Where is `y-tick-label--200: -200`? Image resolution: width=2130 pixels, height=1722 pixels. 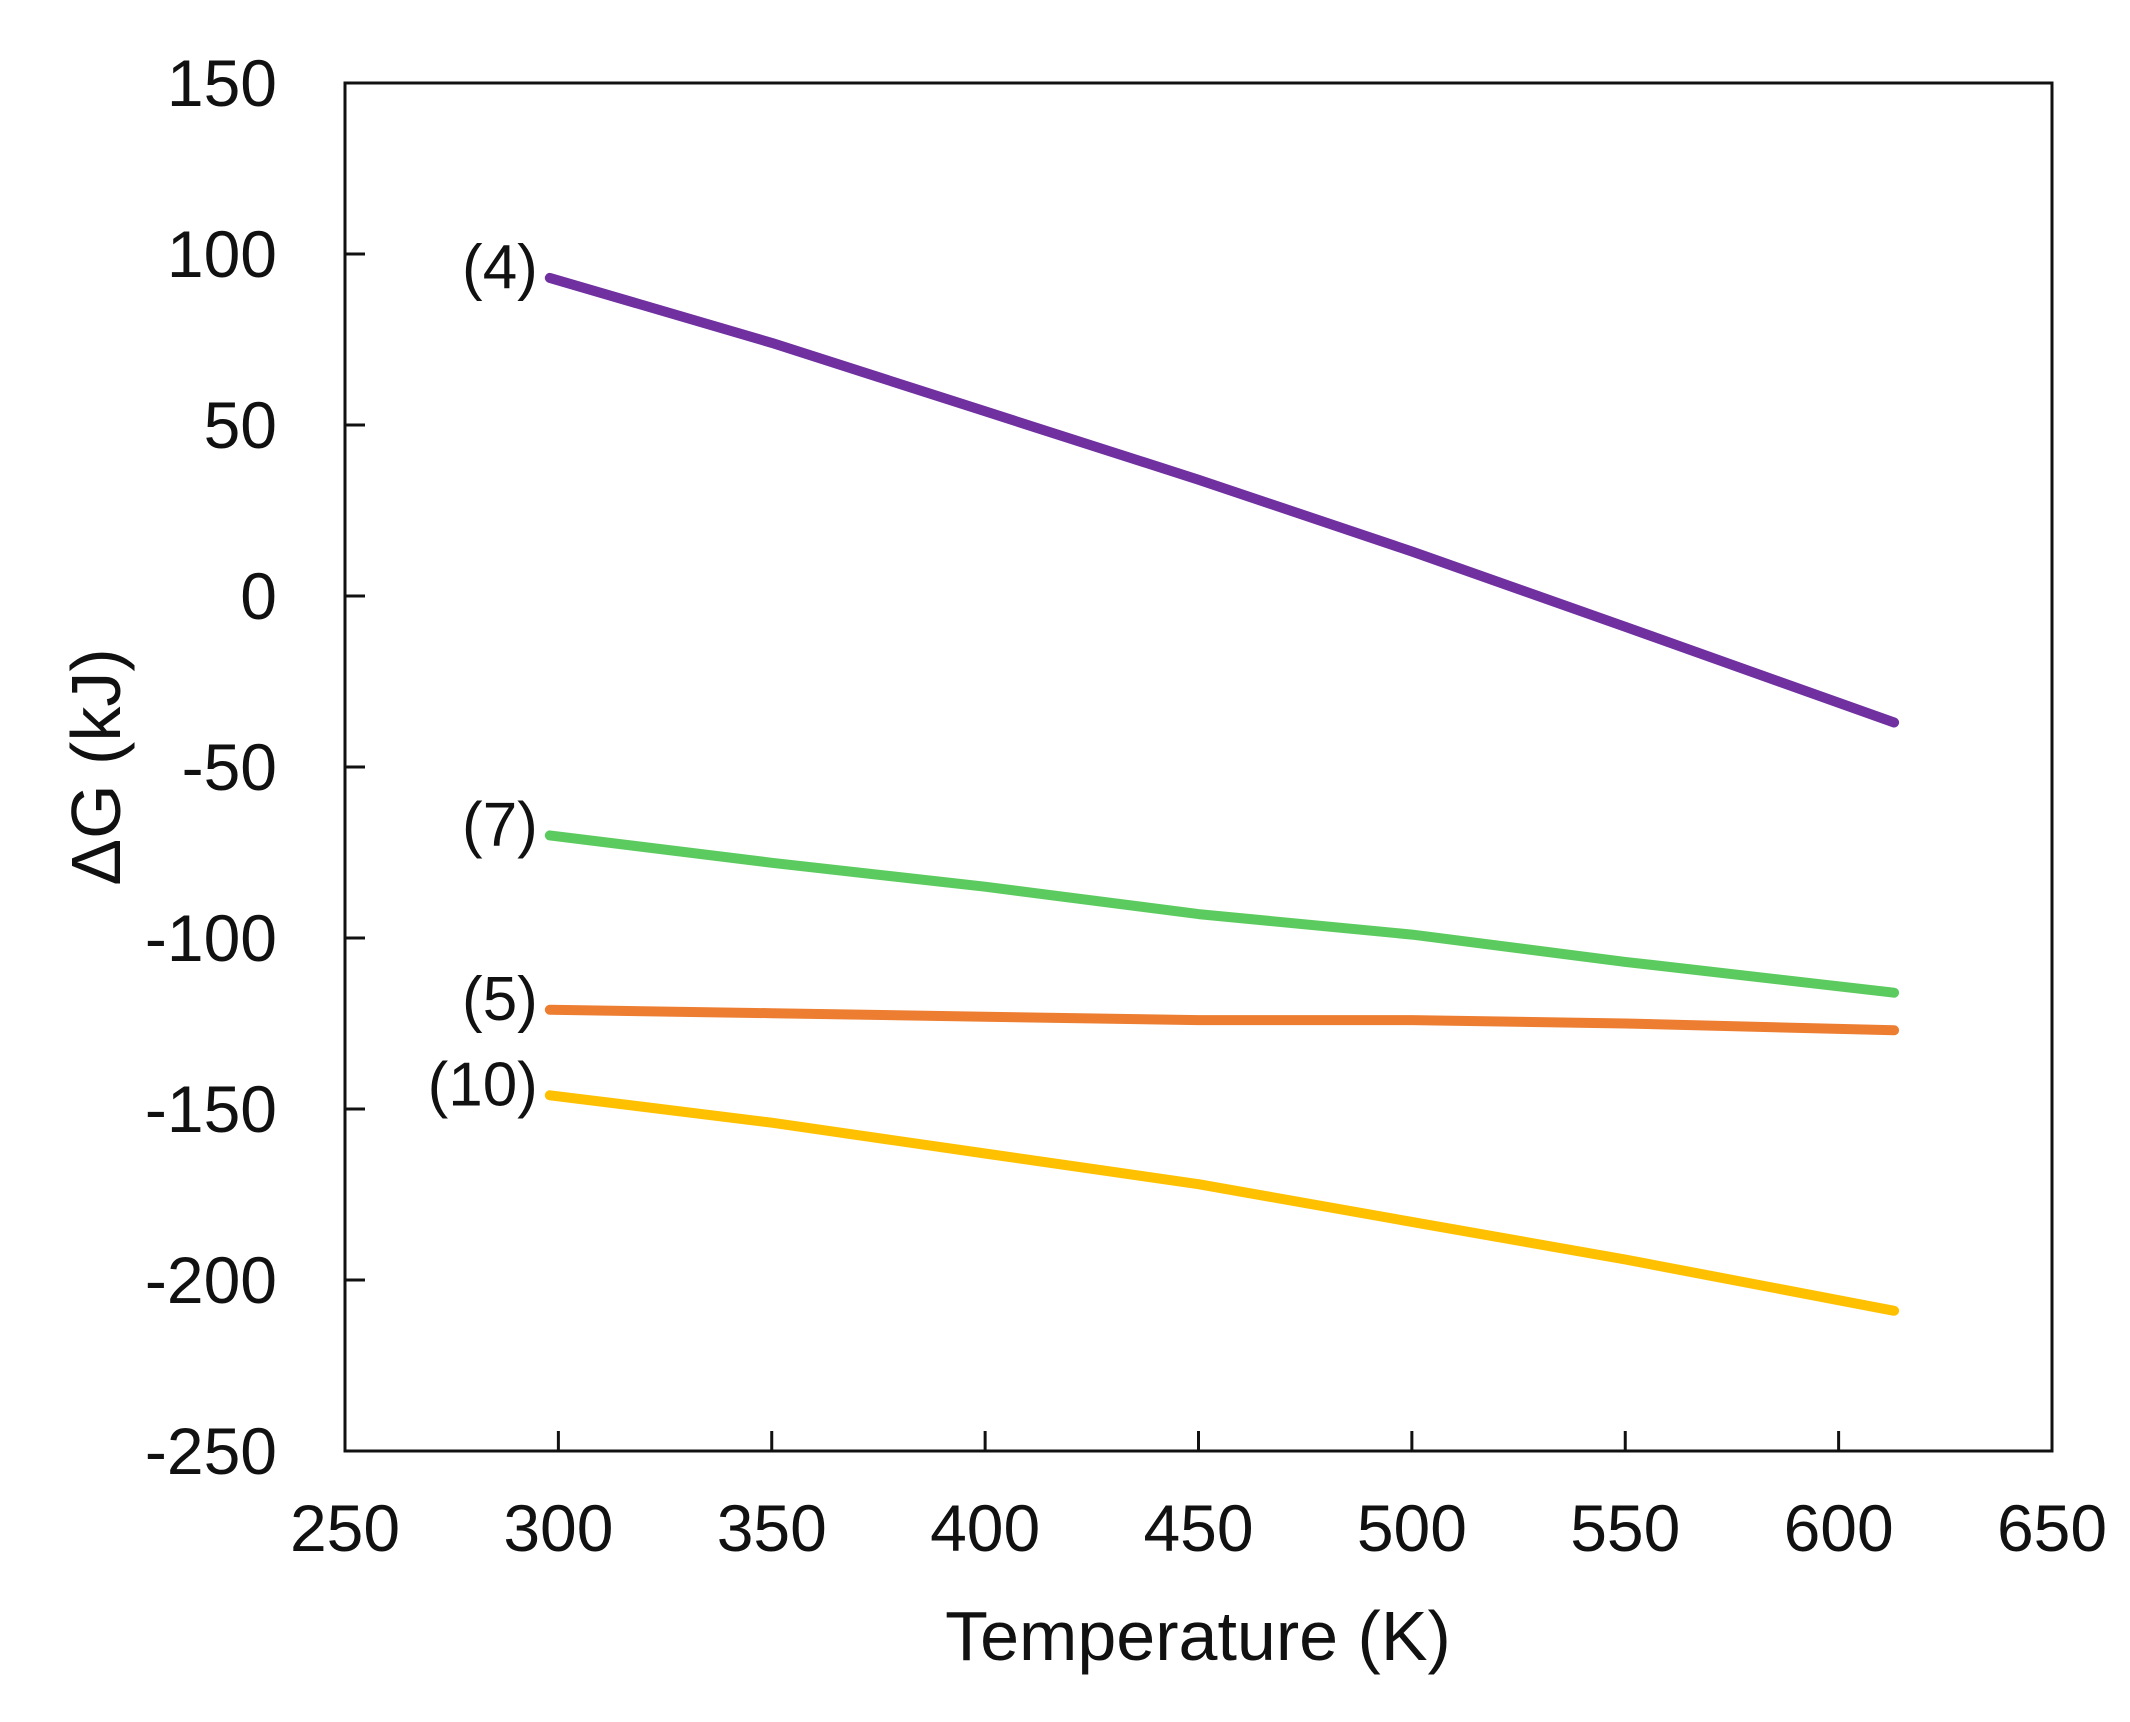
y-tick-label--200: -200 is located at coordinates (211, 1280).